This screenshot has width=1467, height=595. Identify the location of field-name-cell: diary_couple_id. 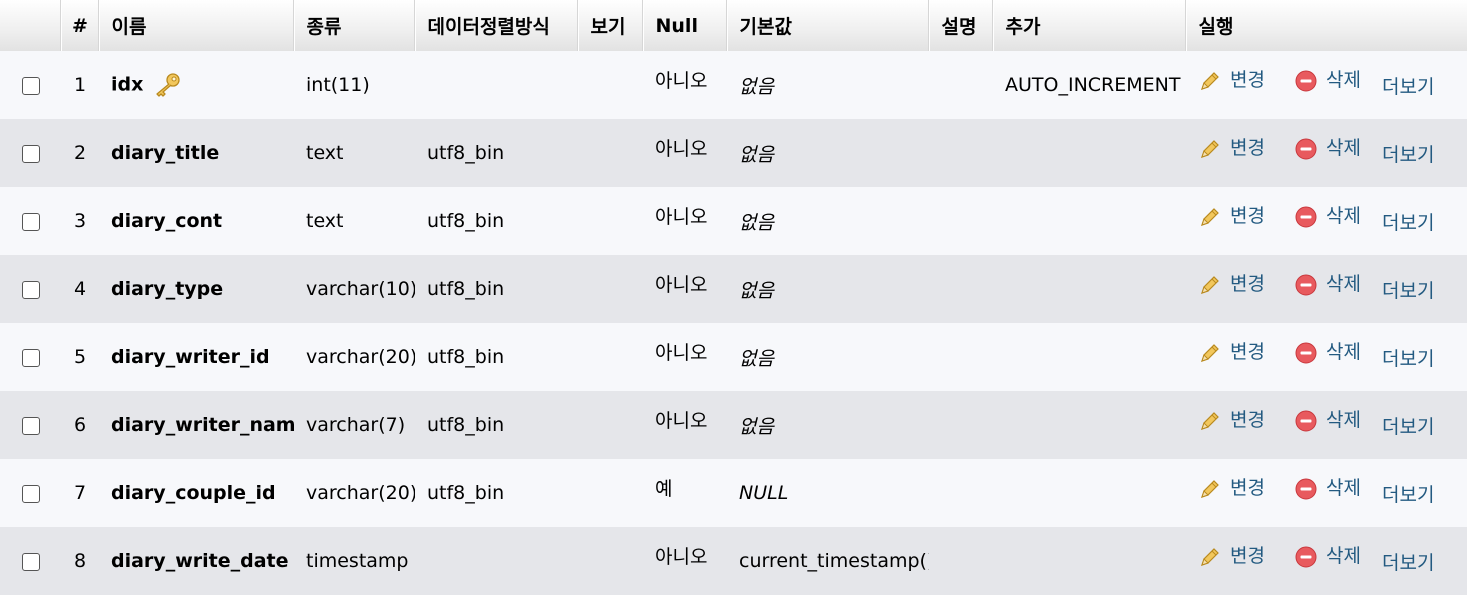
(196, 493).